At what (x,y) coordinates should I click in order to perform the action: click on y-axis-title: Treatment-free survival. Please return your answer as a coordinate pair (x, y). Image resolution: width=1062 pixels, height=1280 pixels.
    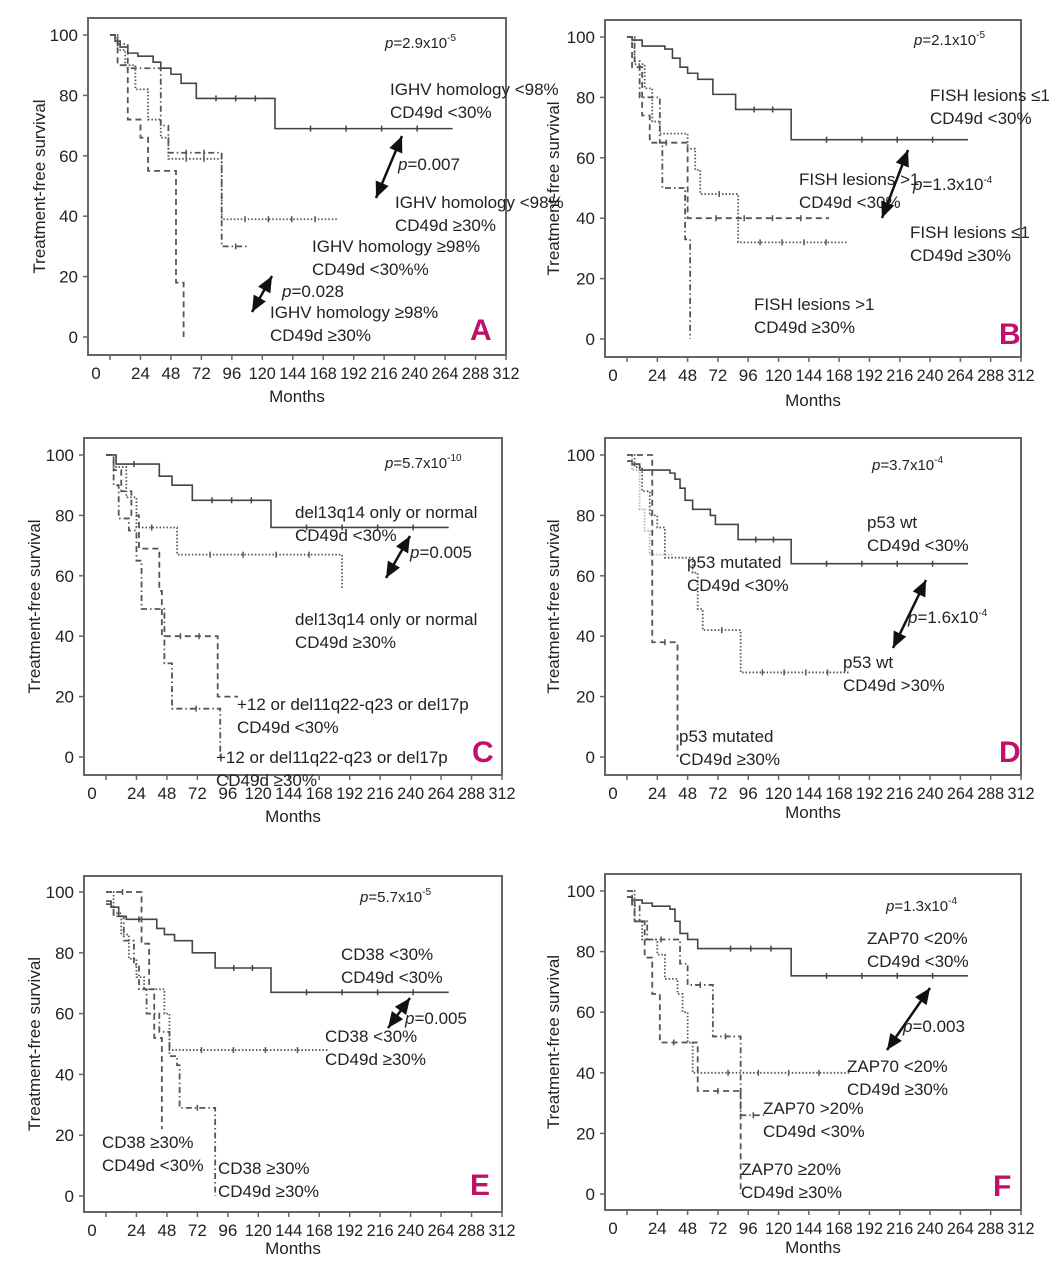
    Looking at the image, I should click on (553, 606).